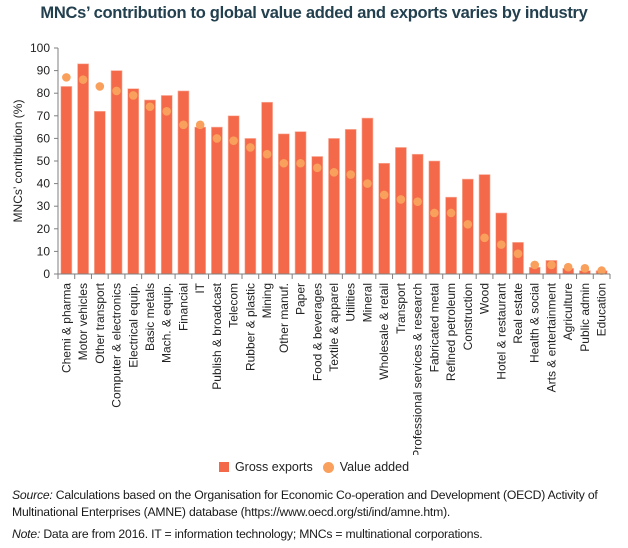 The height and width of the screenshot is (548, 628). What do you see at coordinates (150, 317) in the screenshot?
I see `x-tick-label: Basic metals` at bounding box center [150, 317].